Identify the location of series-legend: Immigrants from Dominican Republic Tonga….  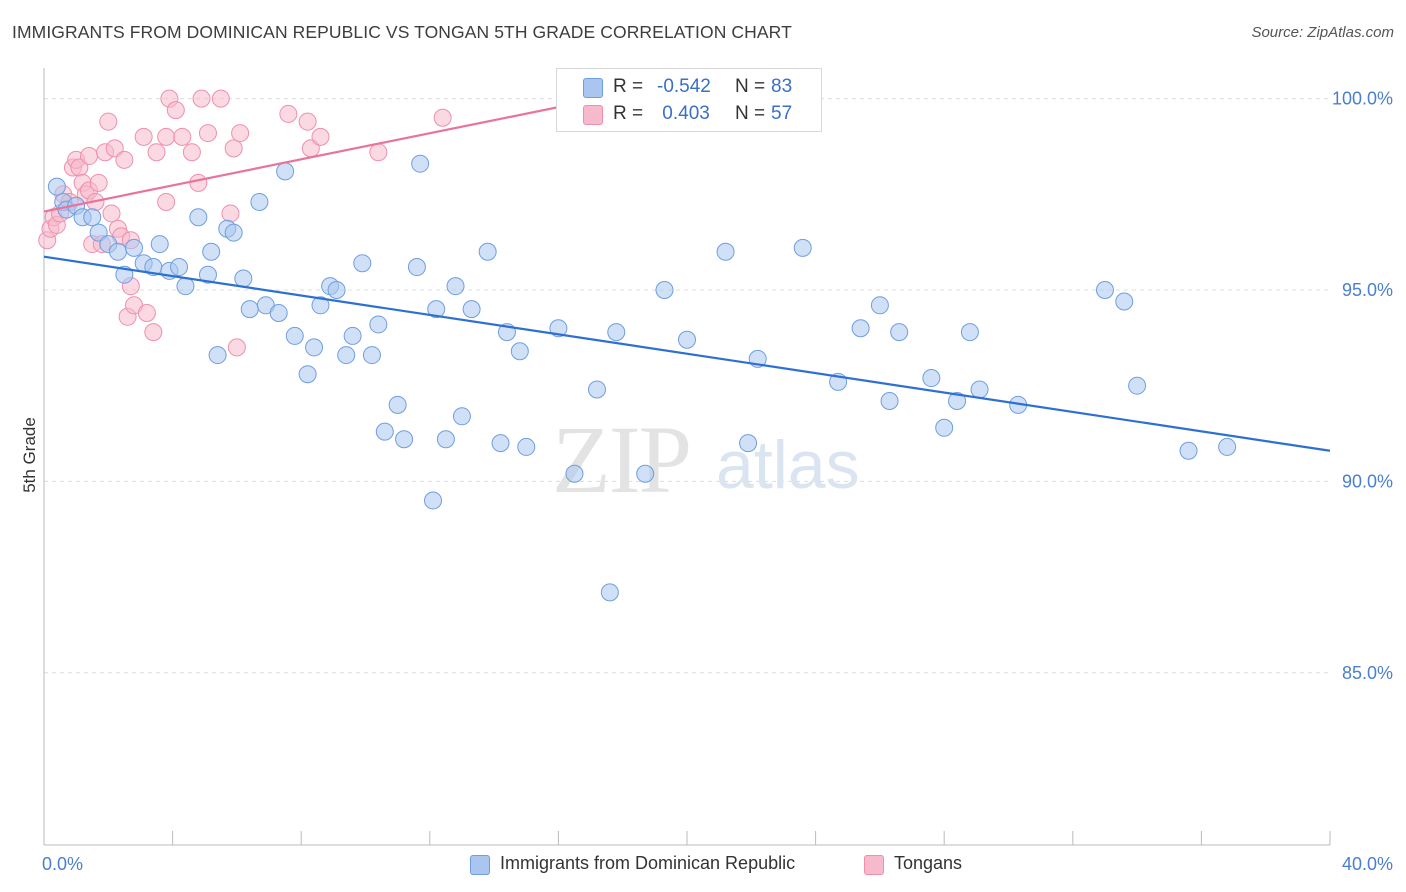
(703, 865).